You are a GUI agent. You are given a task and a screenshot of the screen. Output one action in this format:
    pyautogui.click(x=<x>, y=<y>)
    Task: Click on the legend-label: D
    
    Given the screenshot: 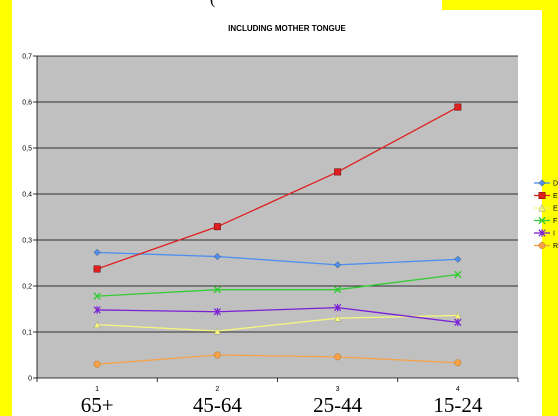 What is the action you would take?
    pyautogui.click(x=555, y=184)
    